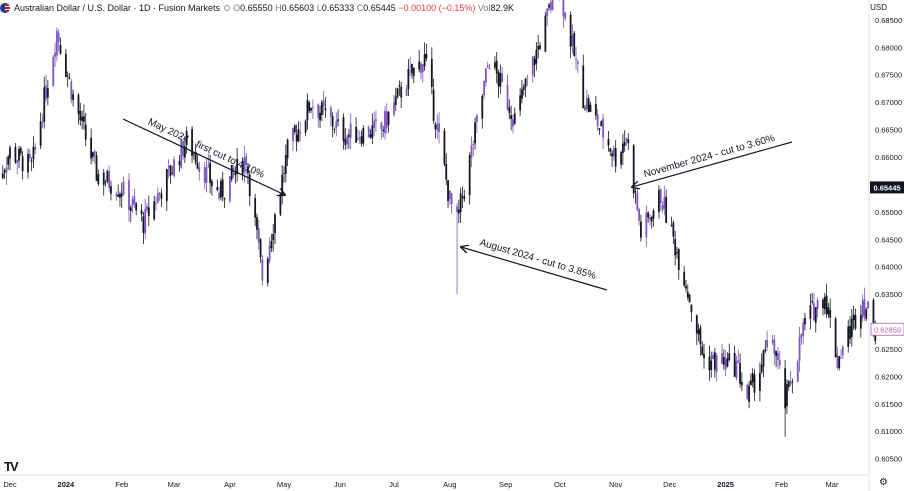 Image resolution: width=904 pixels, height=491 pixels. What do you see at coordinates (319, 8) in the screenshot?
I see `low-label: L` at bounding box center [319, 8].